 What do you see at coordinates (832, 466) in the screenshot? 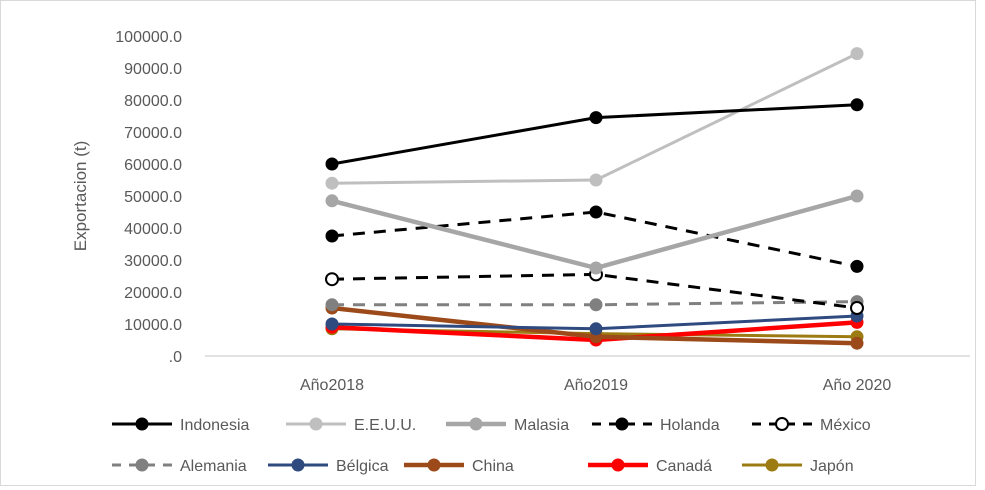
I see `legend-item-9-label: Japón` at bounding box center [832, 466].